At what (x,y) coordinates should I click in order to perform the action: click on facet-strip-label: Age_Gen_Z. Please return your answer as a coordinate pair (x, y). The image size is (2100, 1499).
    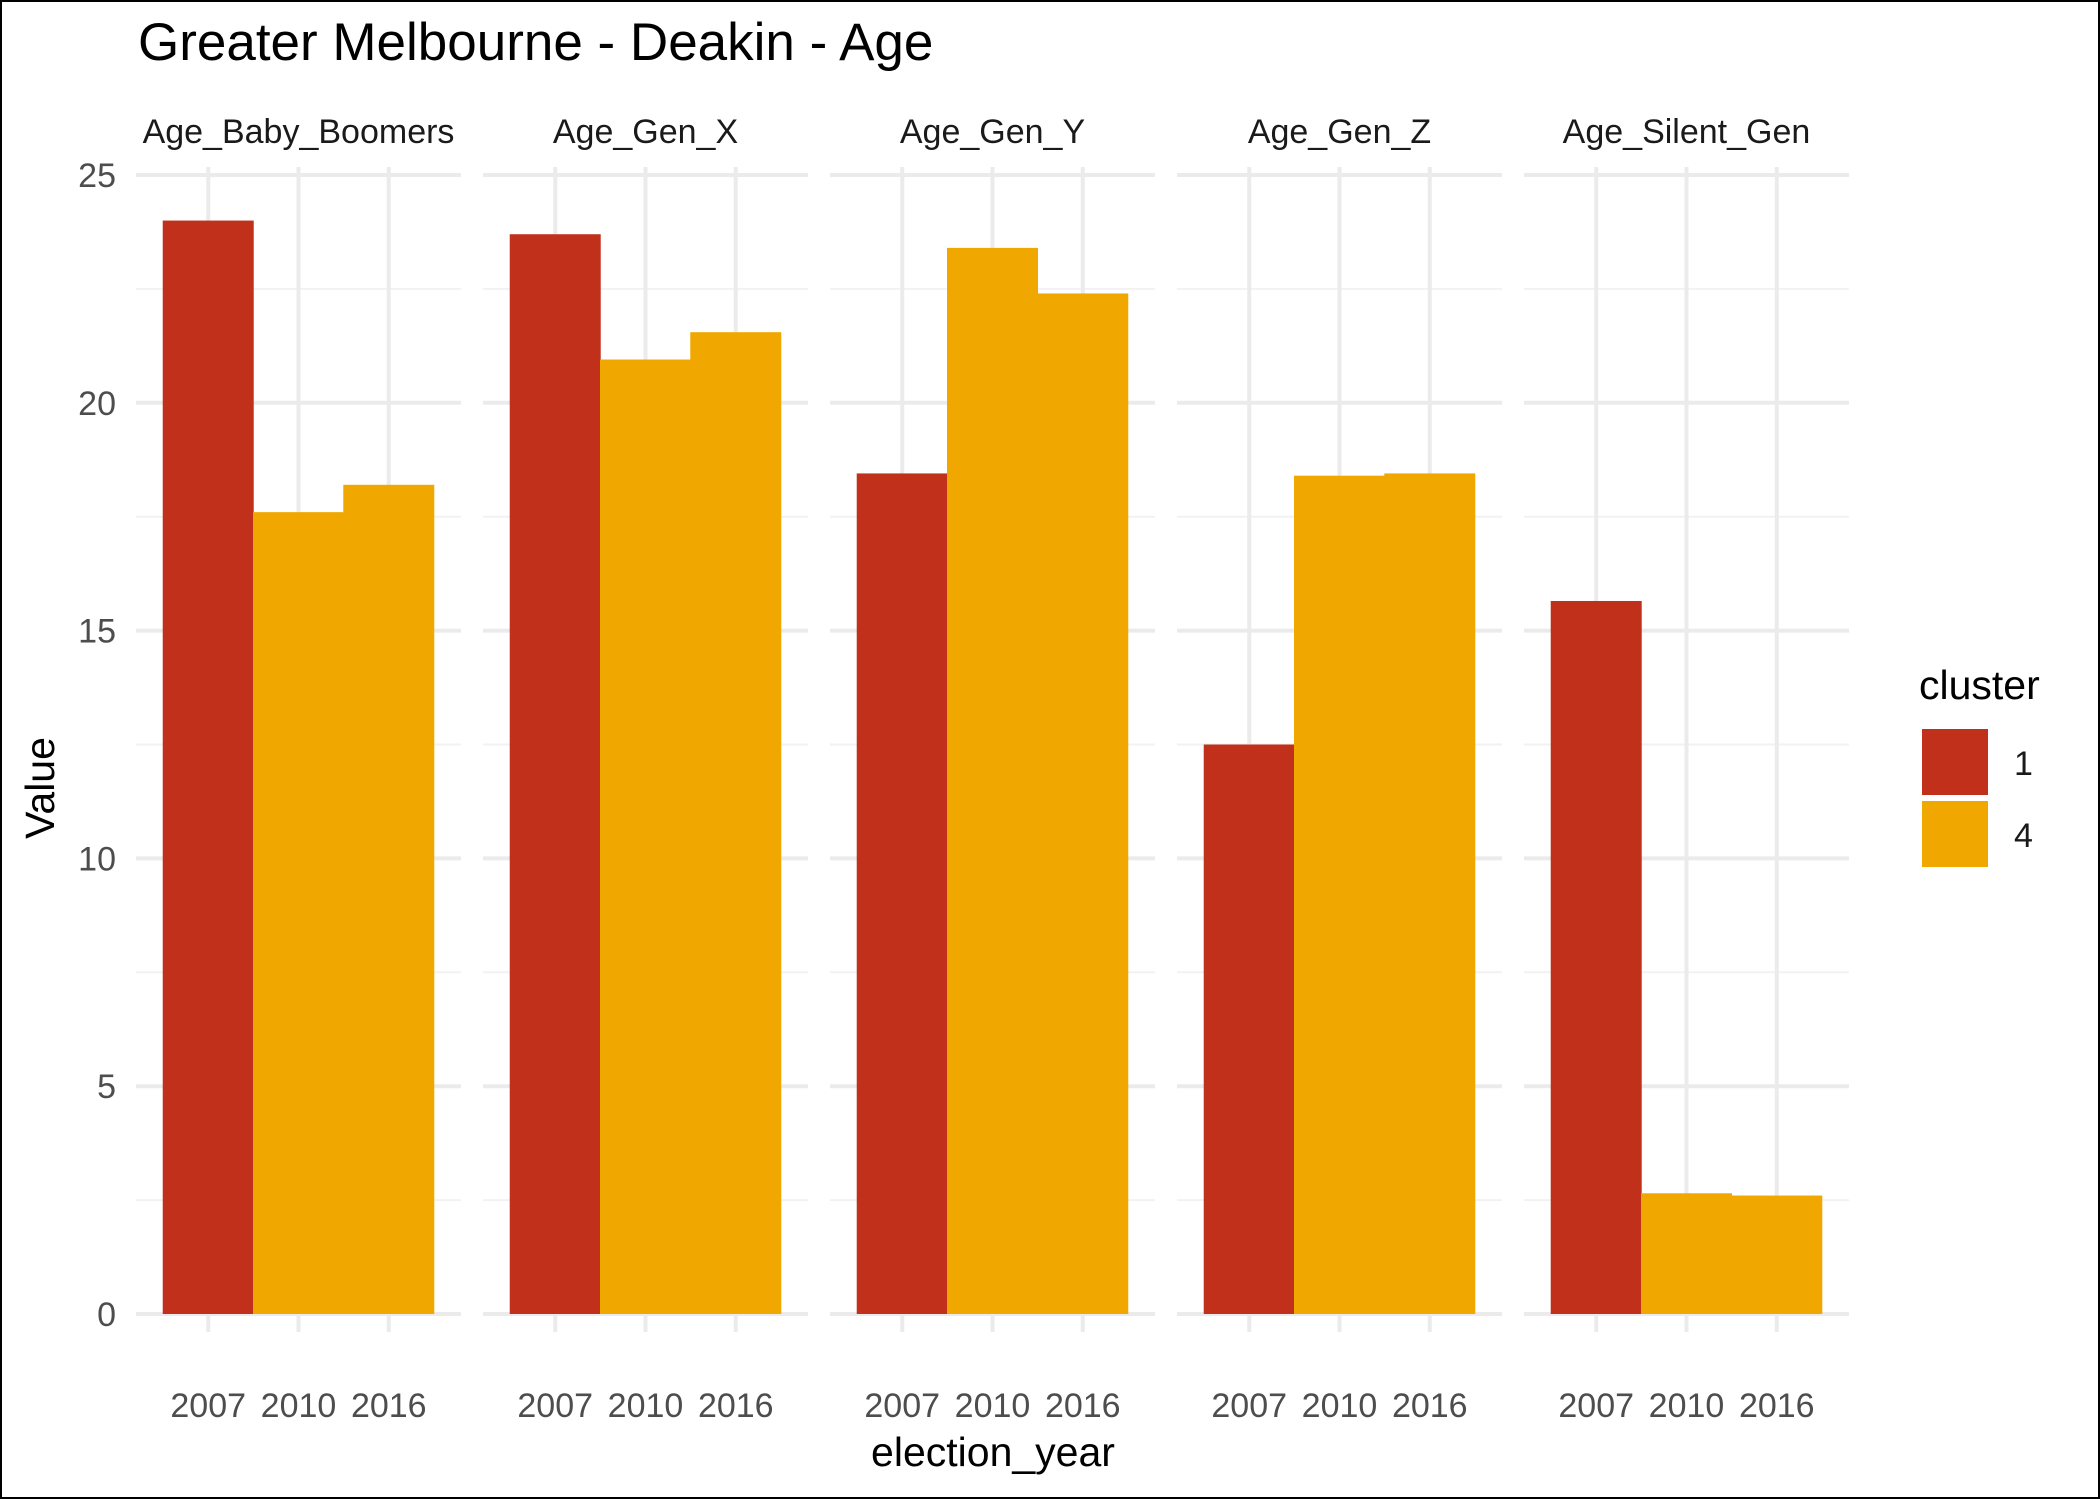
    Looking at the image, I should click on (1339, 132).